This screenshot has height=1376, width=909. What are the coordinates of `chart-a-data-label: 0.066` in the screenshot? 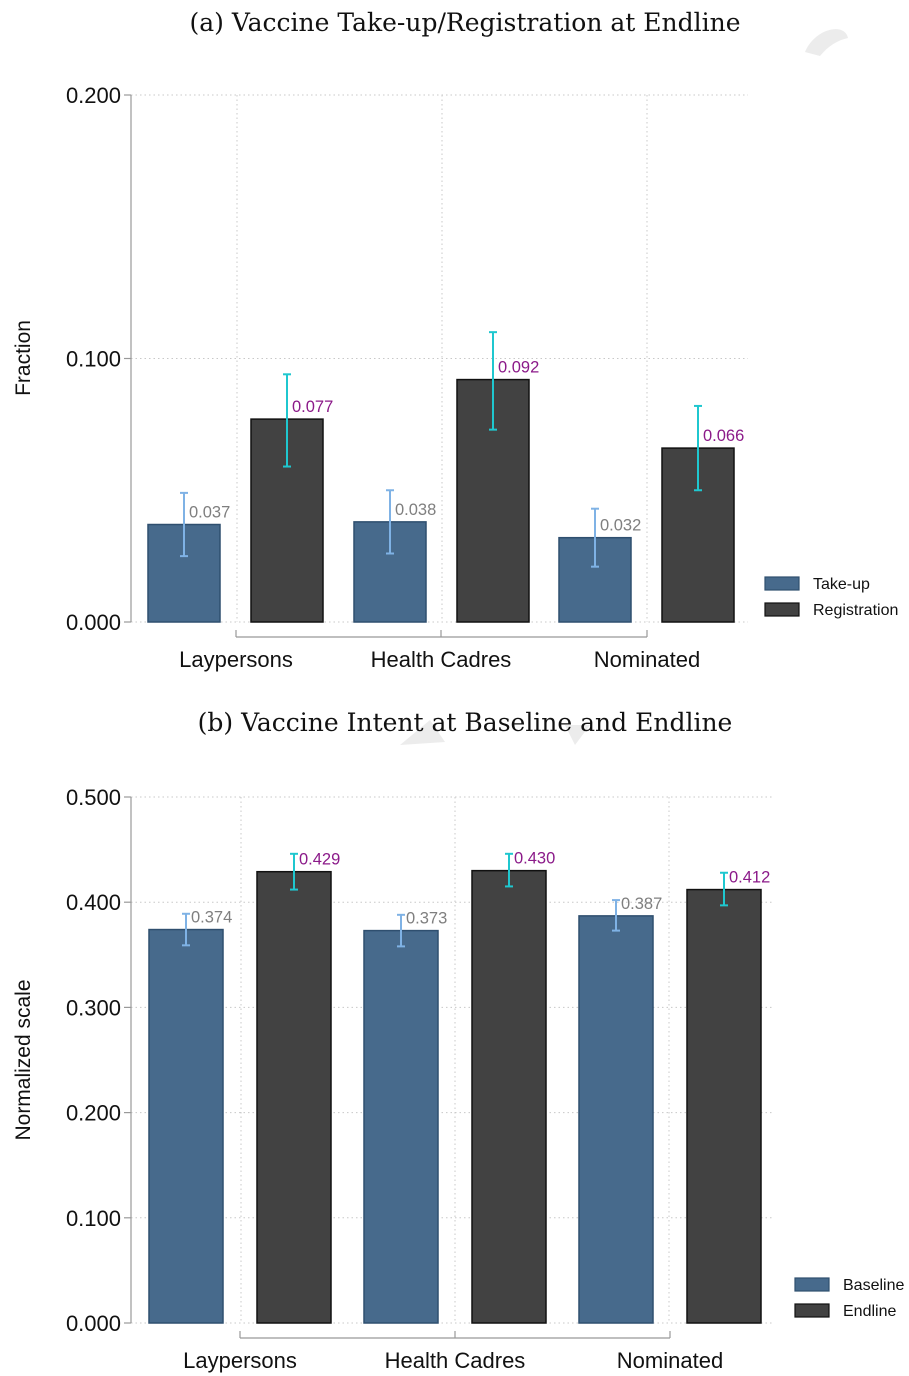 It's located at (723, 436).